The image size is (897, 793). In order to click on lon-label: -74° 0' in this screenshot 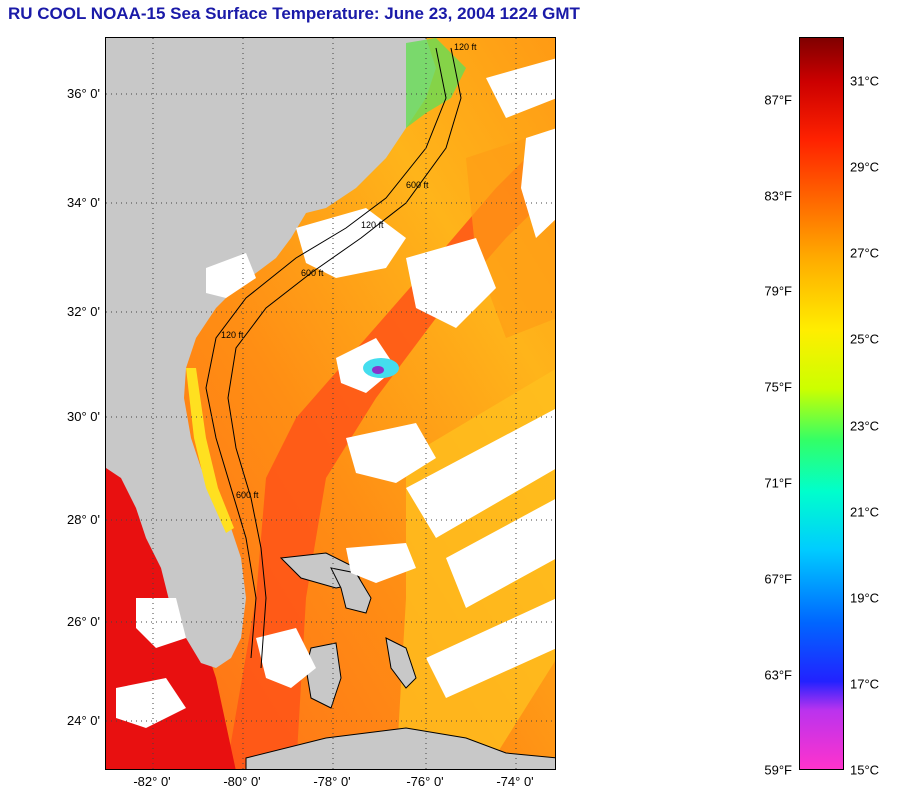, I will do `click(515, 781)`.